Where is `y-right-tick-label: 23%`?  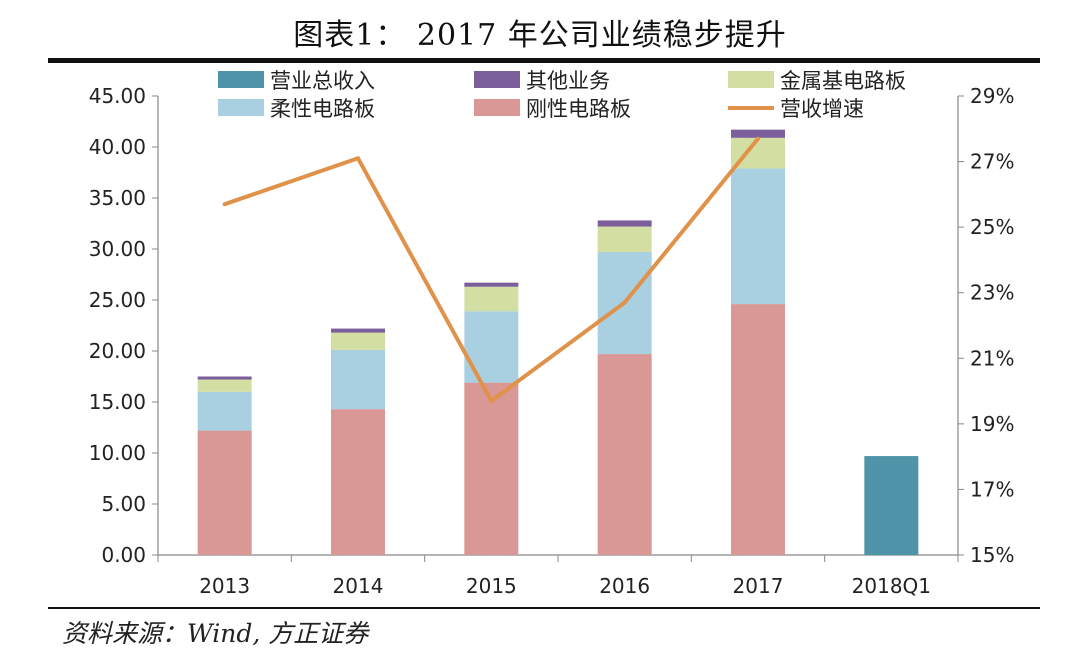
y-right-tick-label: 23% is located at coordinates (992, 293).